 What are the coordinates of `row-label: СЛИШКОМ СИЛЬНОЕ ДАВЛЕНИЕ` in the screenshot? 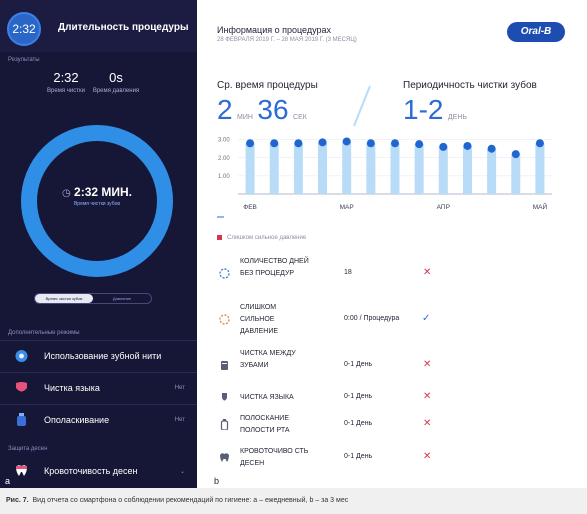 It's located at (259, 319).